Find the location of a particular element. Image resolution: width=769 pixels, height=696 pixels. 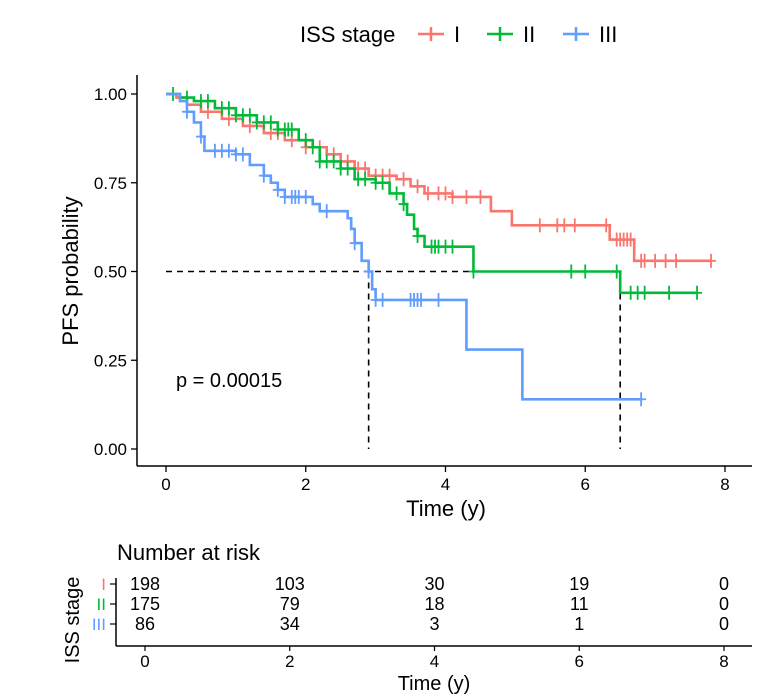

risk-count: 18 is located at coordinates (434, 604).